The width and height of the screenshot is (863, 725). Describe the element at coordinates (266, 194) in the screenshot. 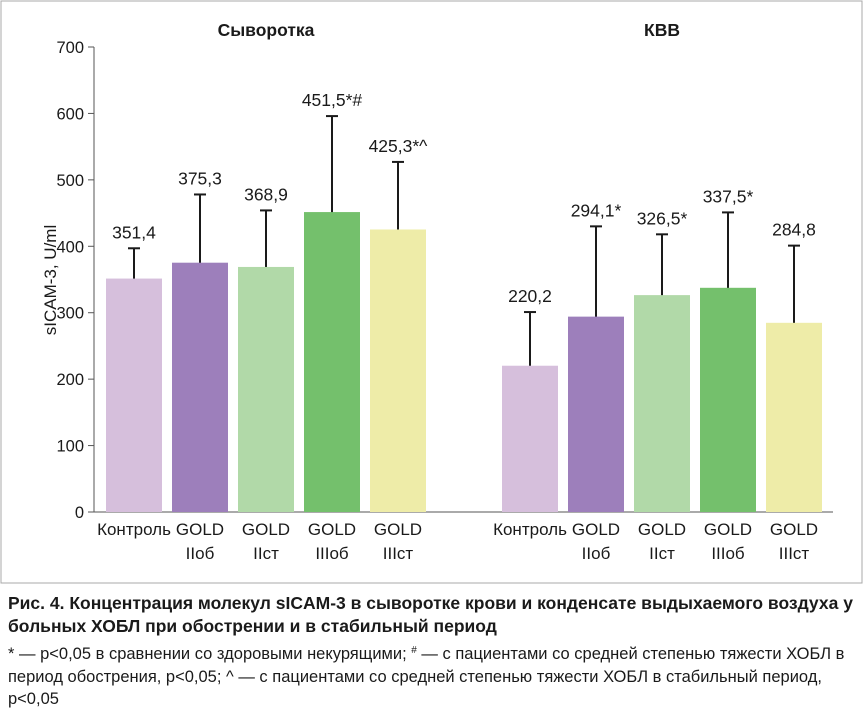

I see `data-label: 368,9` at that location.